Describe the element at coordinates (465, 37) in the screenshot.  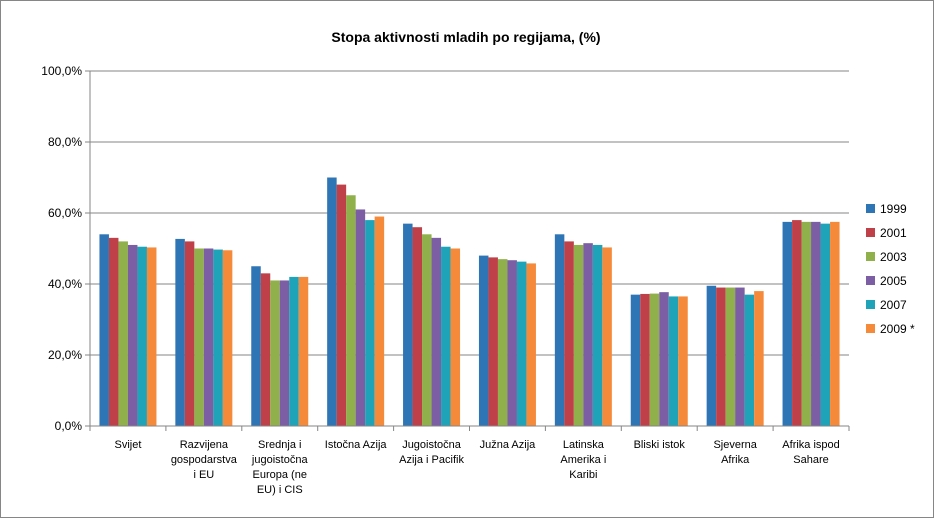
I see `chart-title: Stopa aktivnosti mladih po regijama, (%)` at that location.